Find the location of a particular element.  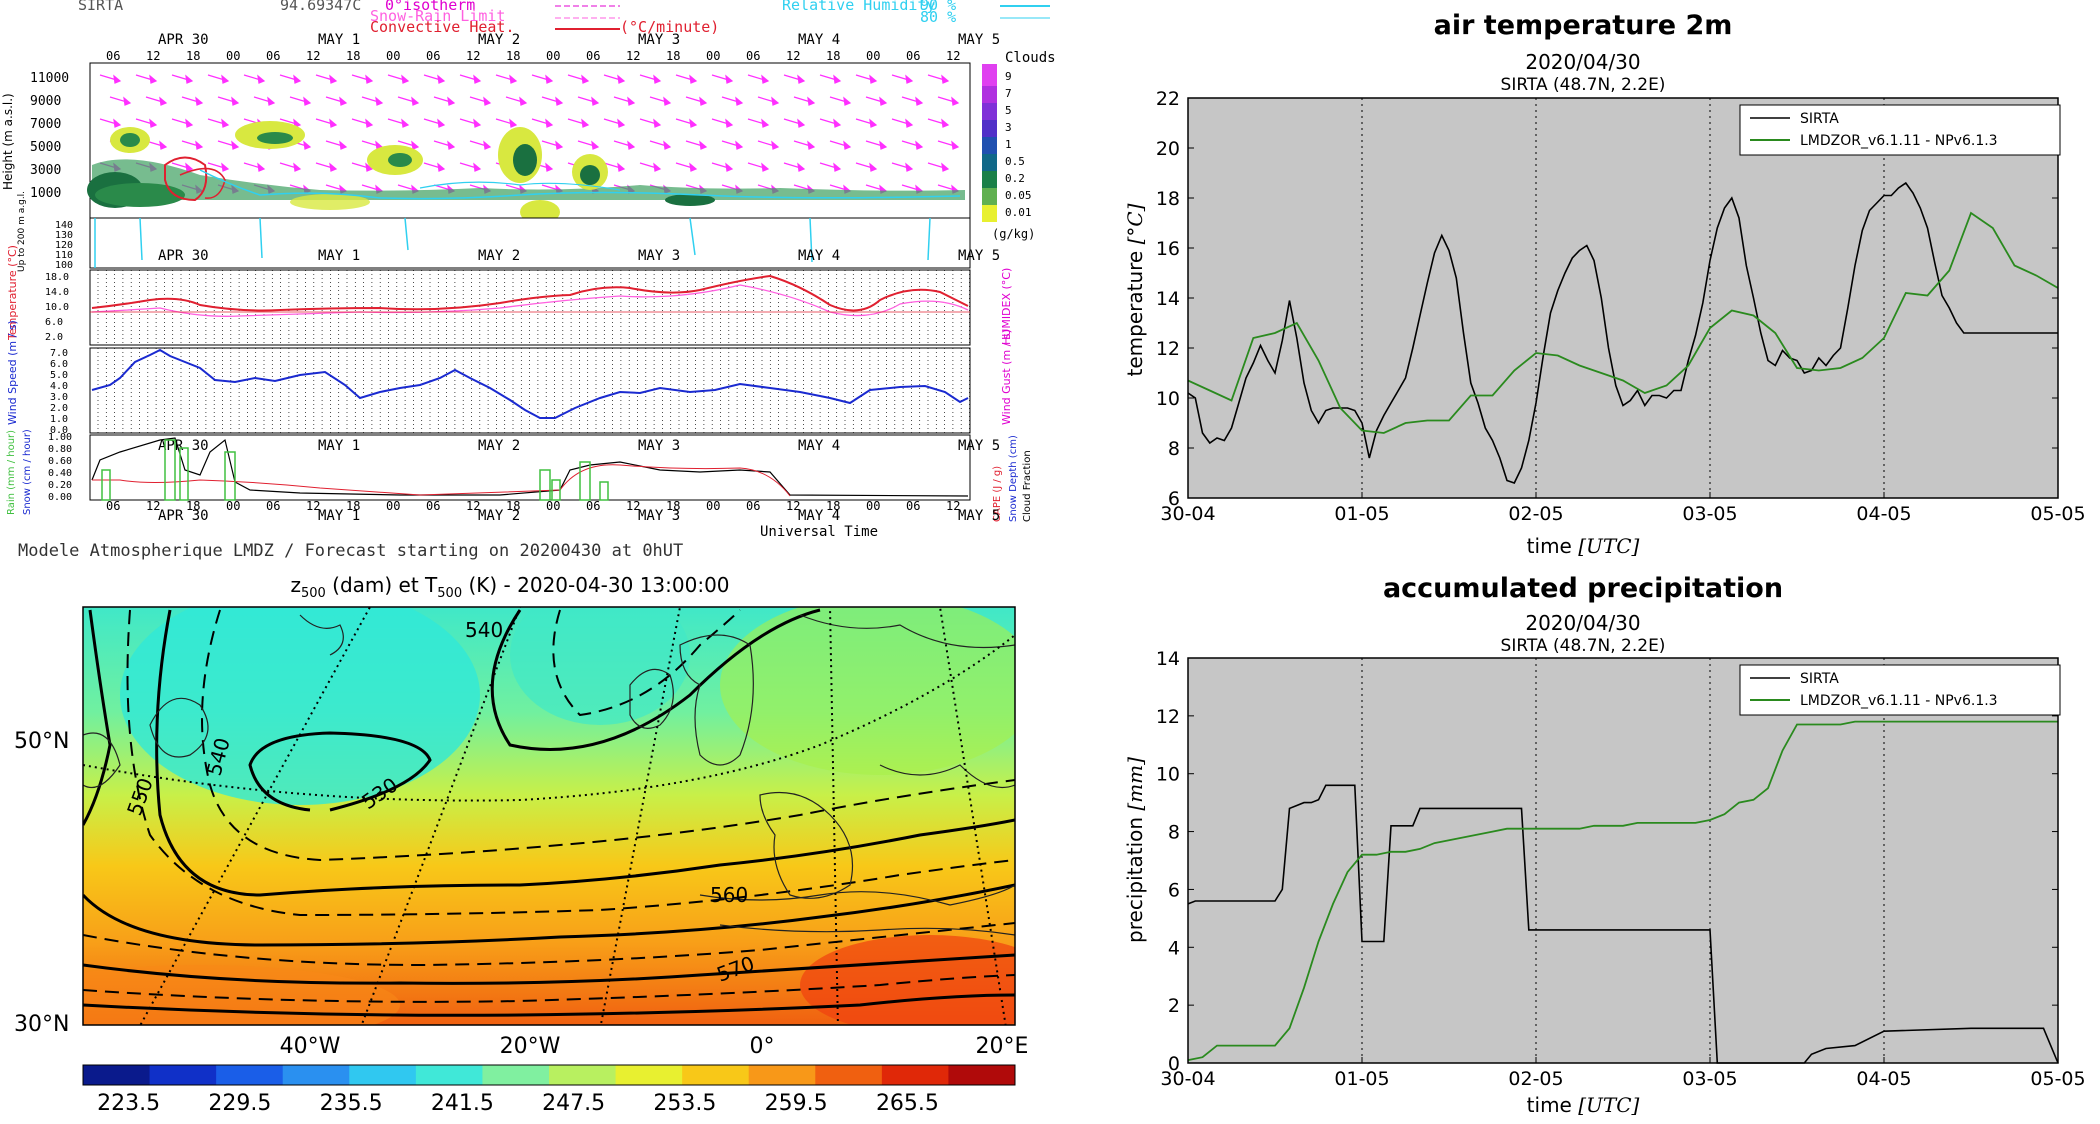

wind-tick: 4.0 is located at coordinates (59, 386).